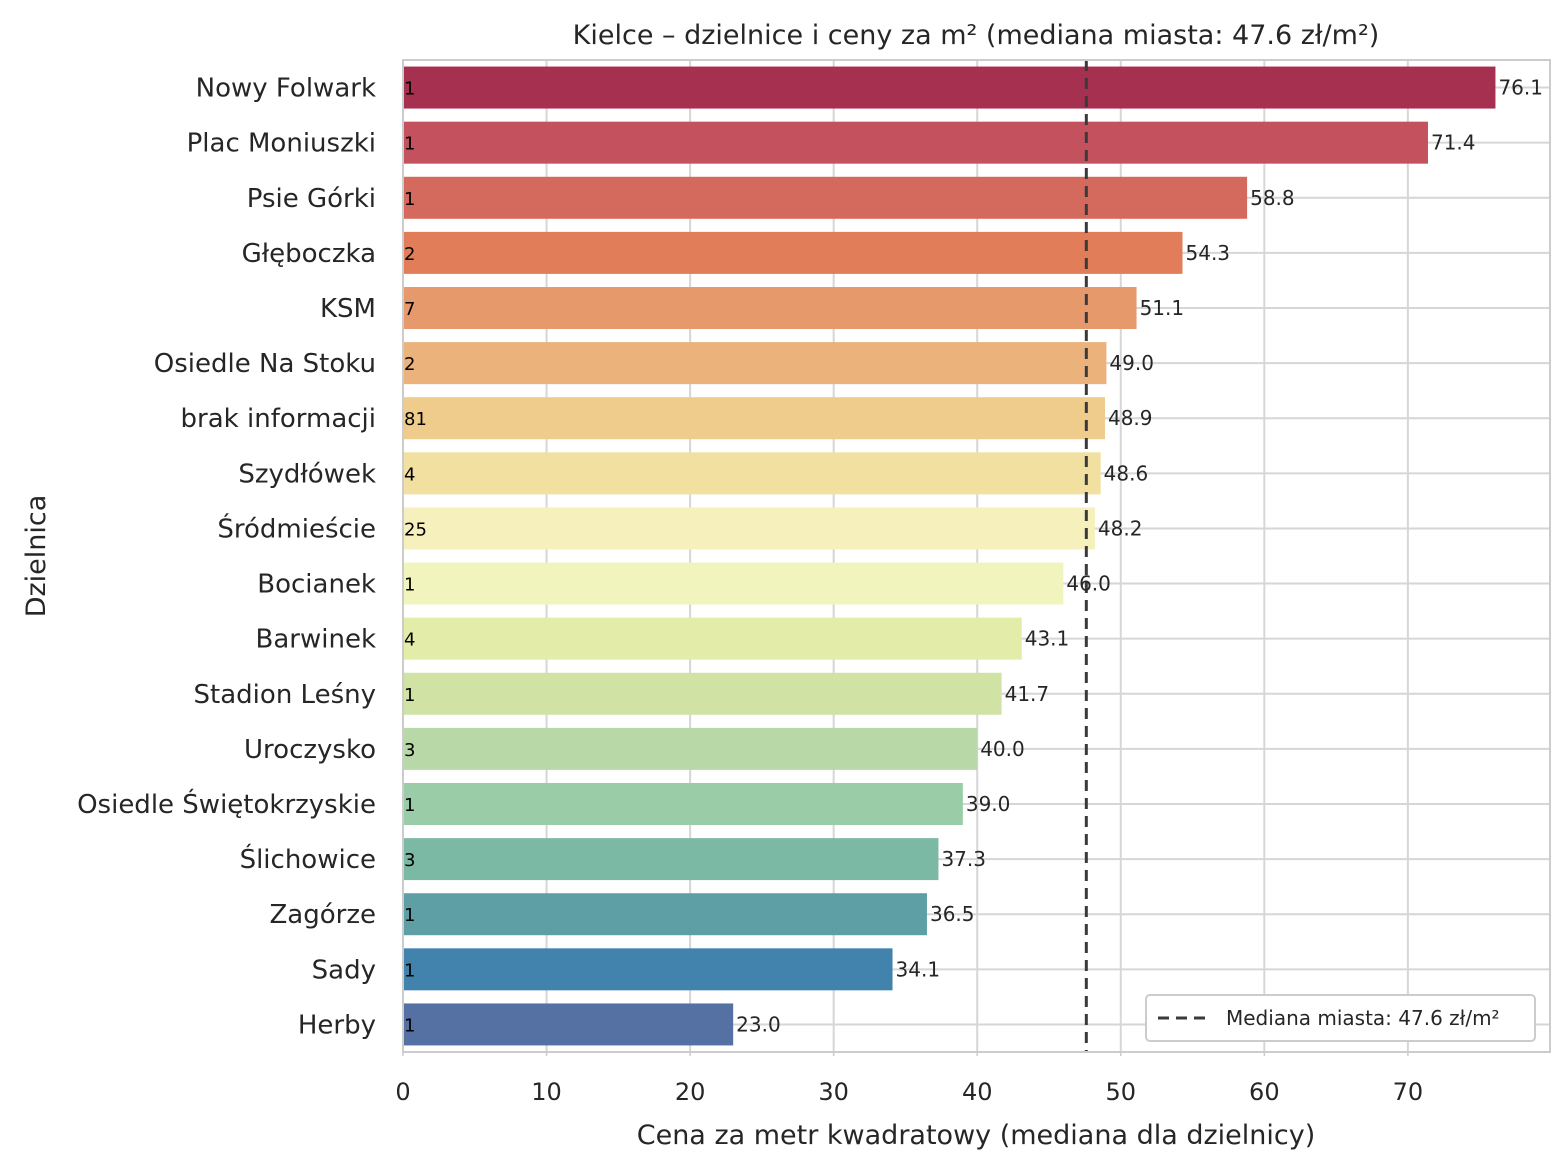 The width and height of the screenshot is (1568, 1170). What do you see at coordinates (286, 89) in the screenshot?
I see `category-label: Nowy Folwark` at bounding box center [286, 89].